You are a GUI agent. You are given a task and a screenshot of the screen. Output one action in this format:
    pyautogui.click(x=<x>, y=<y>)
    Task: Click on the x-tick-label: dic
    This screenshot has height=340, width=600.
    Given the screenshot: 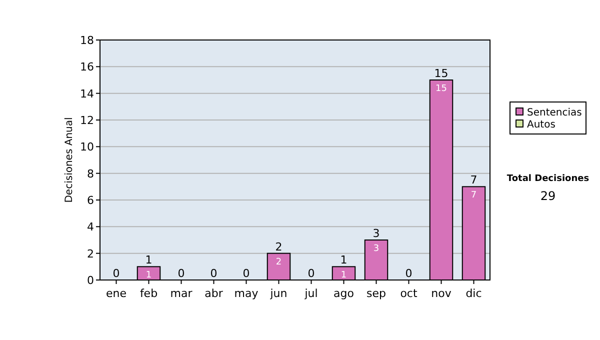 What is the action you would take?
    pyautogui.click(x=474, y=293)
    